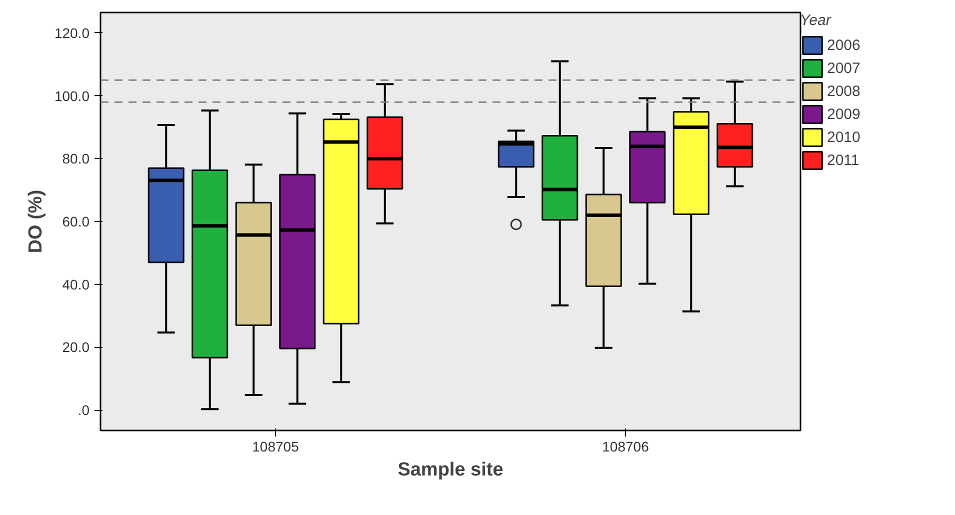  Describe the element at coordinates (84, 410) in the screenshot. I see `y-tick-label: .0` at that location.